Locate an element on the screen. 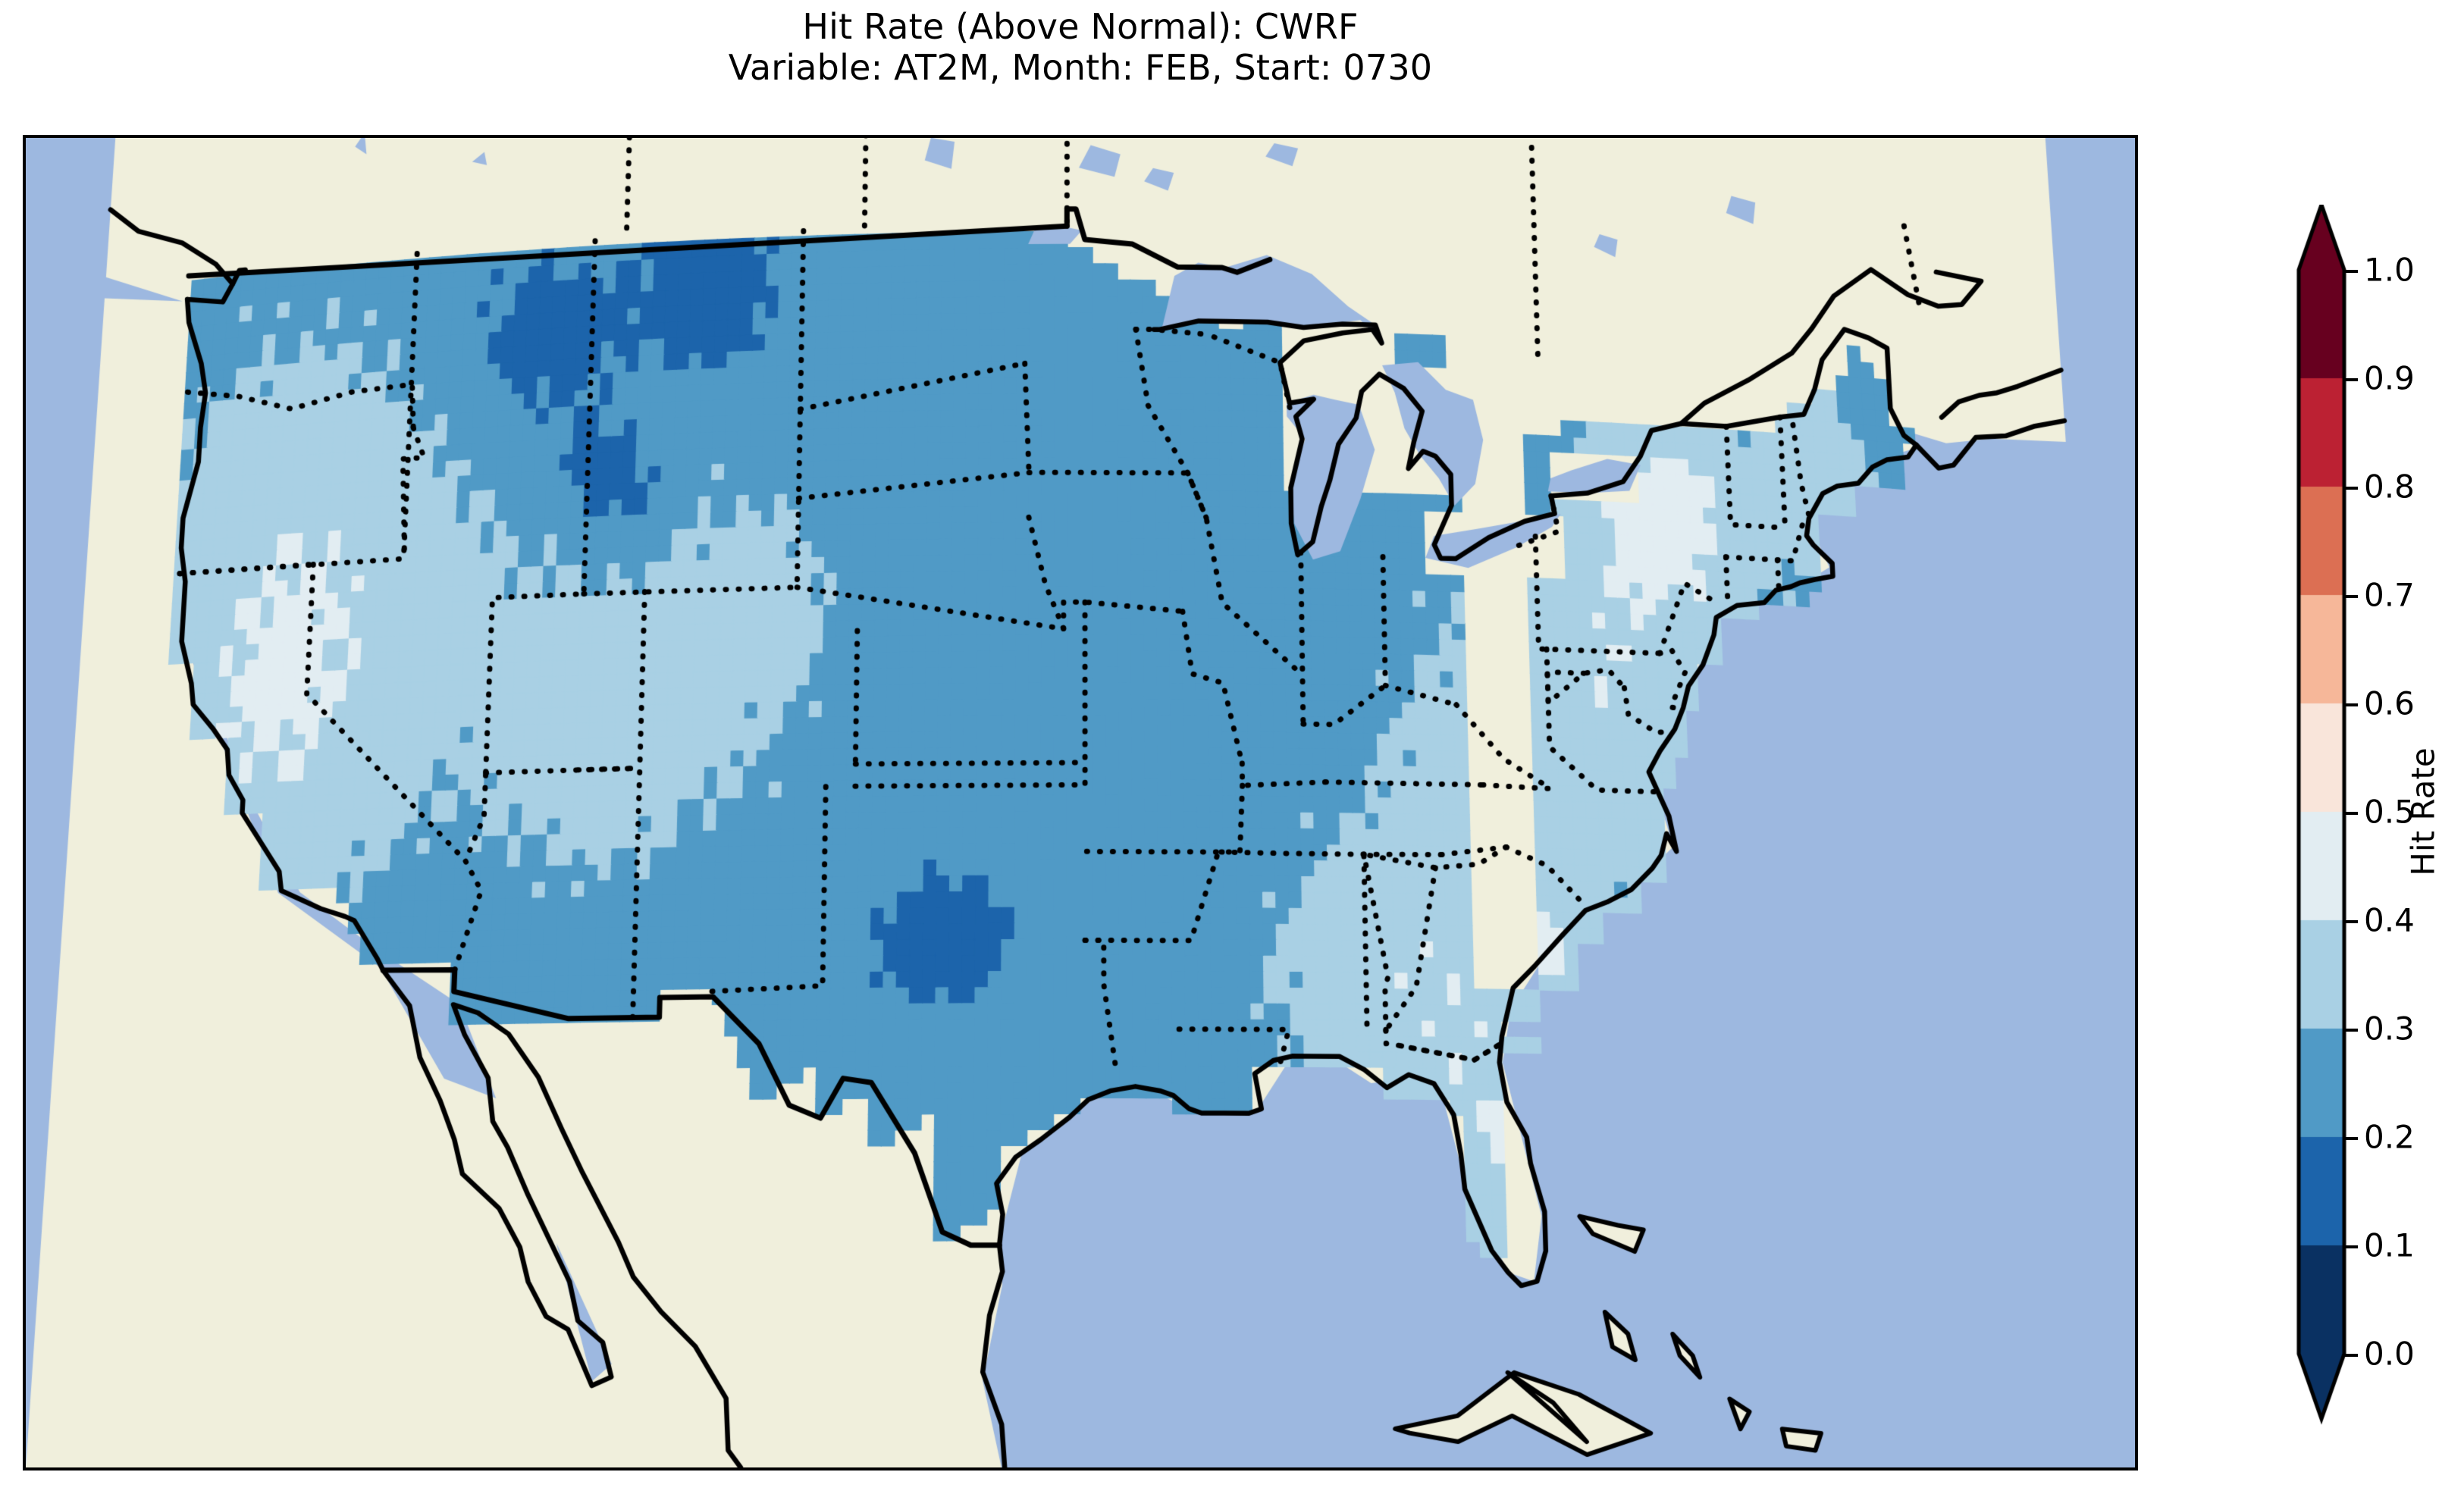 Image resolution: width=2464 pixels, height=1494 pixels. colorbar-tick-label-0-9: 0.9 is located at coordinates (2390, 378).